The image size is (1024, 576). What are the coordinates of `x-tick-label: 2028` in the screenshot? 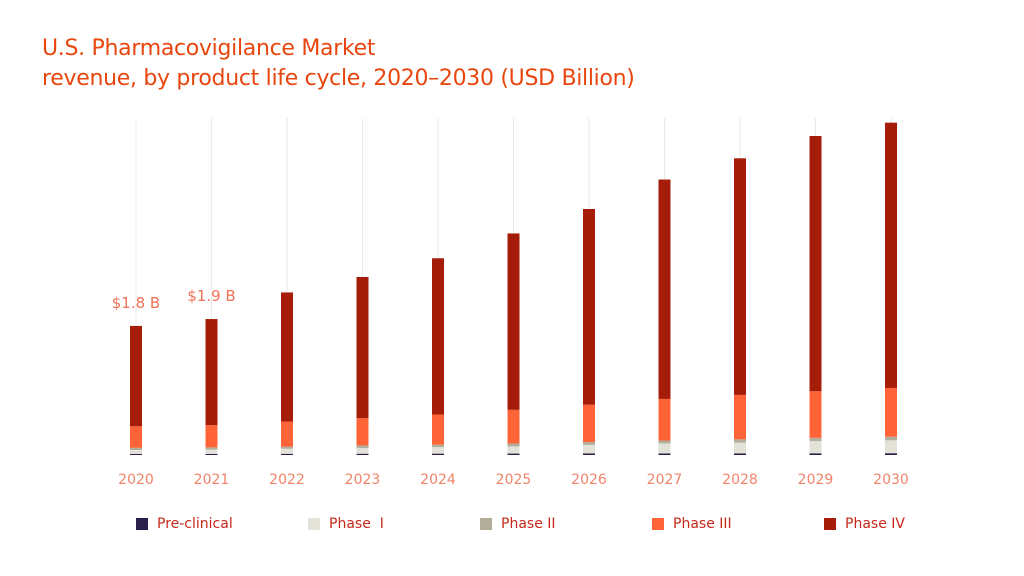 It's located at (740, 480).